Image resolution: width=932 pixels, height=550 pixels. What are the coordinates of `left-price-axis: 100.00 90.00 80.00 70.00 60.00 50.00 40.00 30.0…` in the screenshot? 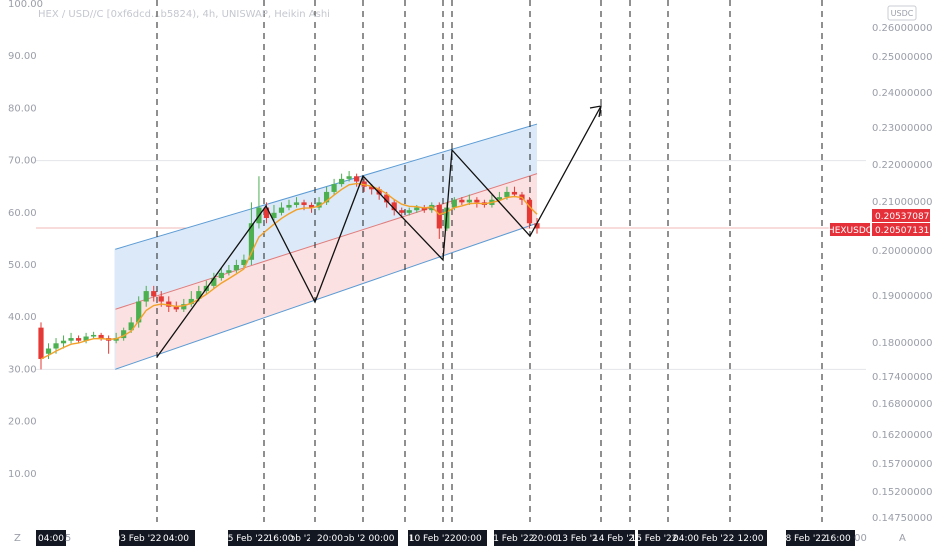 It's located at (25, 240).